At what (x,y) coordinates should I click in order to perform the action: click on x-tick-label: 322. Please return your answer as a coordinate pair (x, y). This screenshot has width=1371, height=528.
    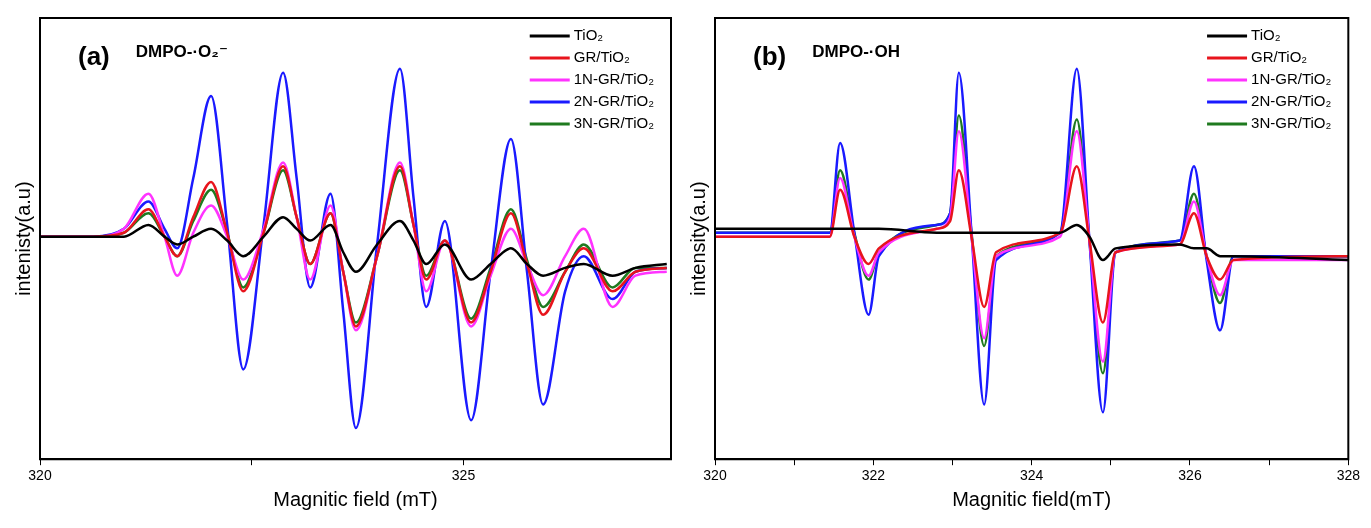
    Looking at the image, I should click on (873, 475).